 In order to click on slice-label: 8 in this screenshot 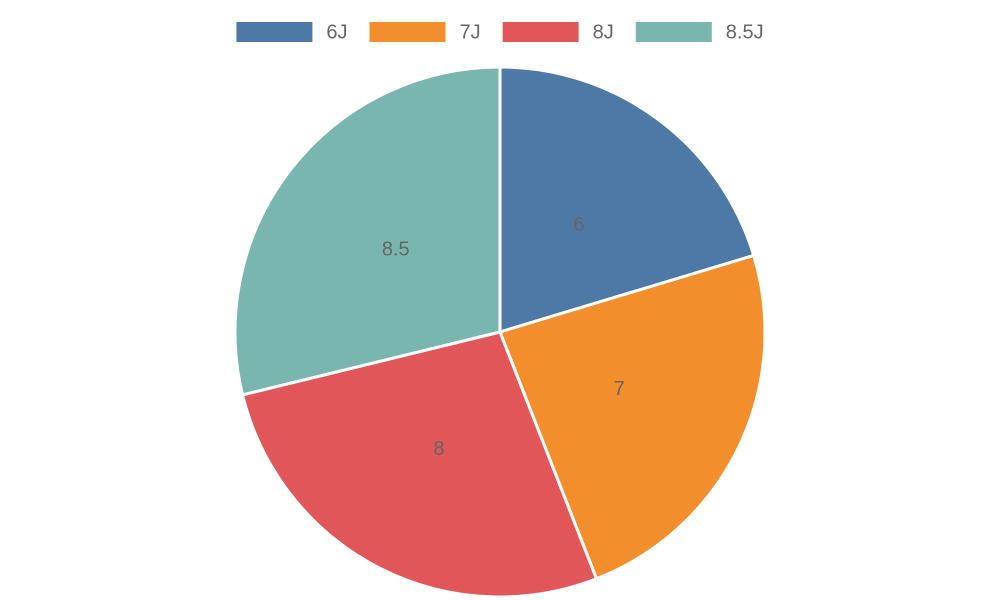, I will do `click(438, 449)`.